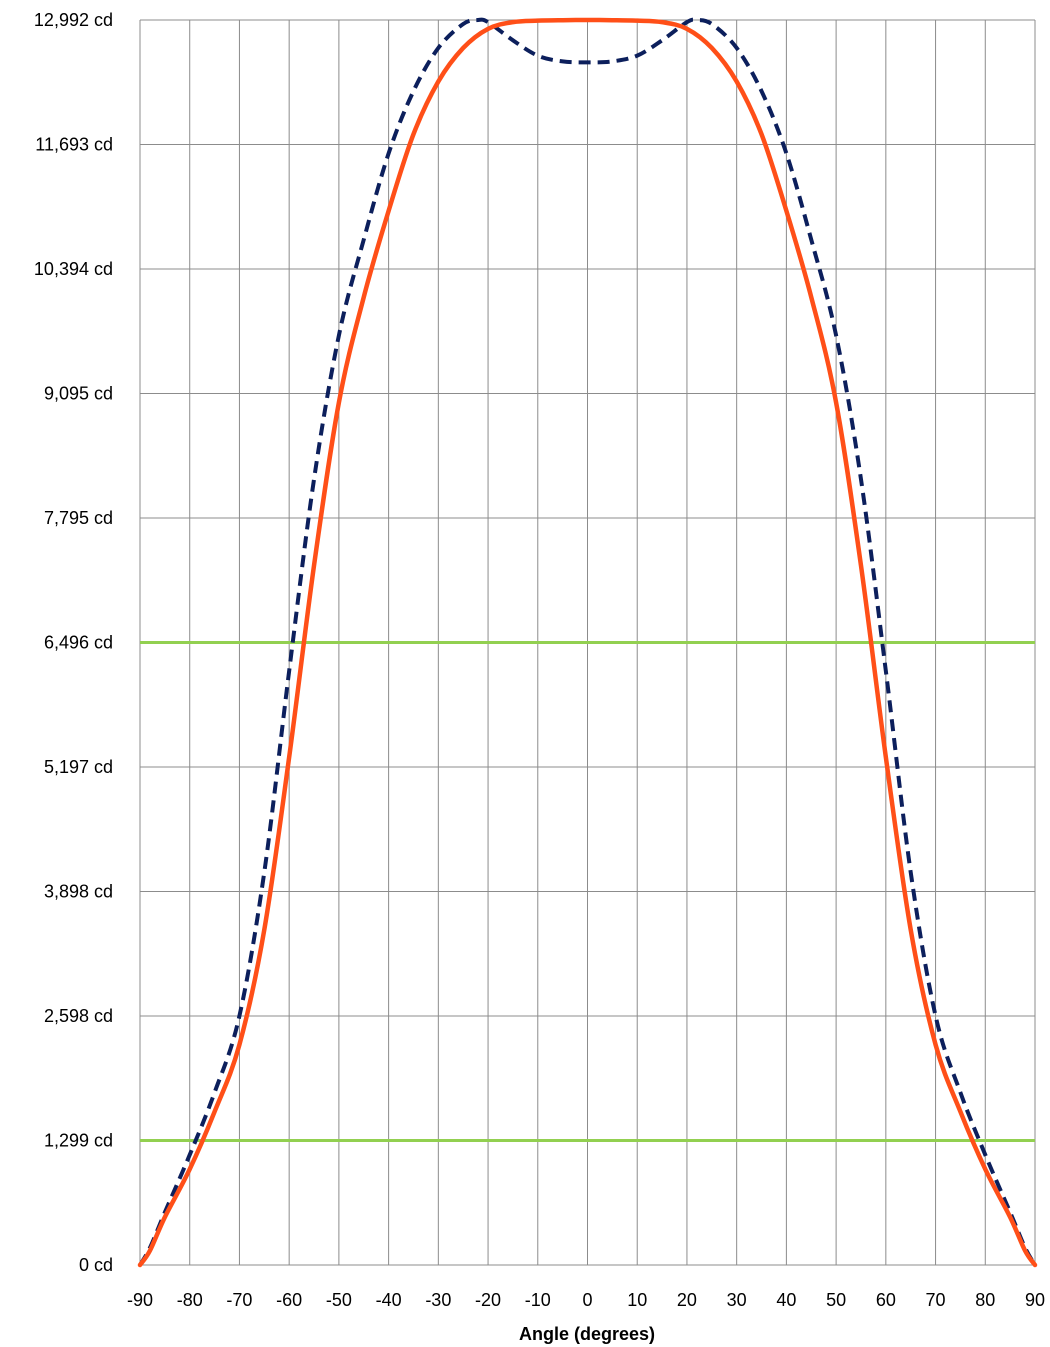 The image size is (1050, 1347). I want to click on x-tick-label: 50, so click(836, 1300).